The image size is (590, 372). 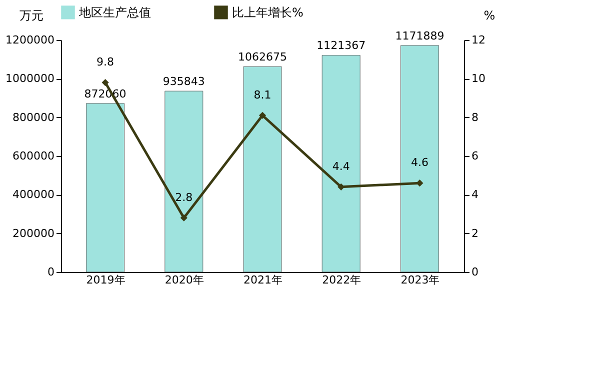 What do you see at coordinates (419, 35) in the screenshot?
I see `data-label: 1171889` at bounding box center [419, 35].